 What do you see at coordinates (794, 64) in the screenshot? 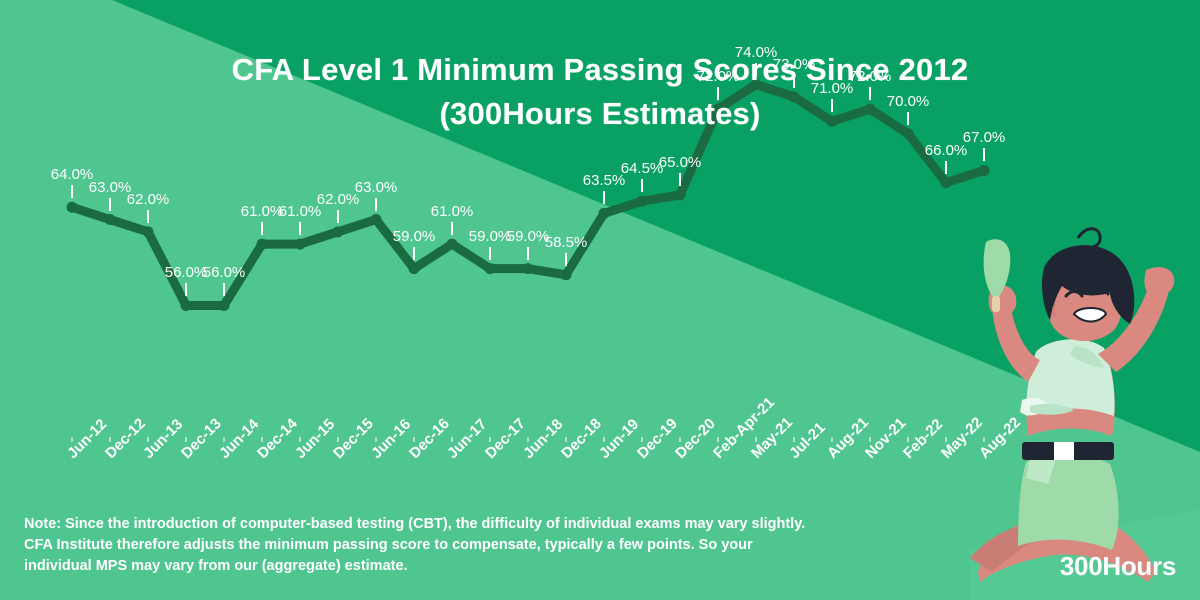
I see `data-point-label: 73.0%` at bounding box center [794, 64].